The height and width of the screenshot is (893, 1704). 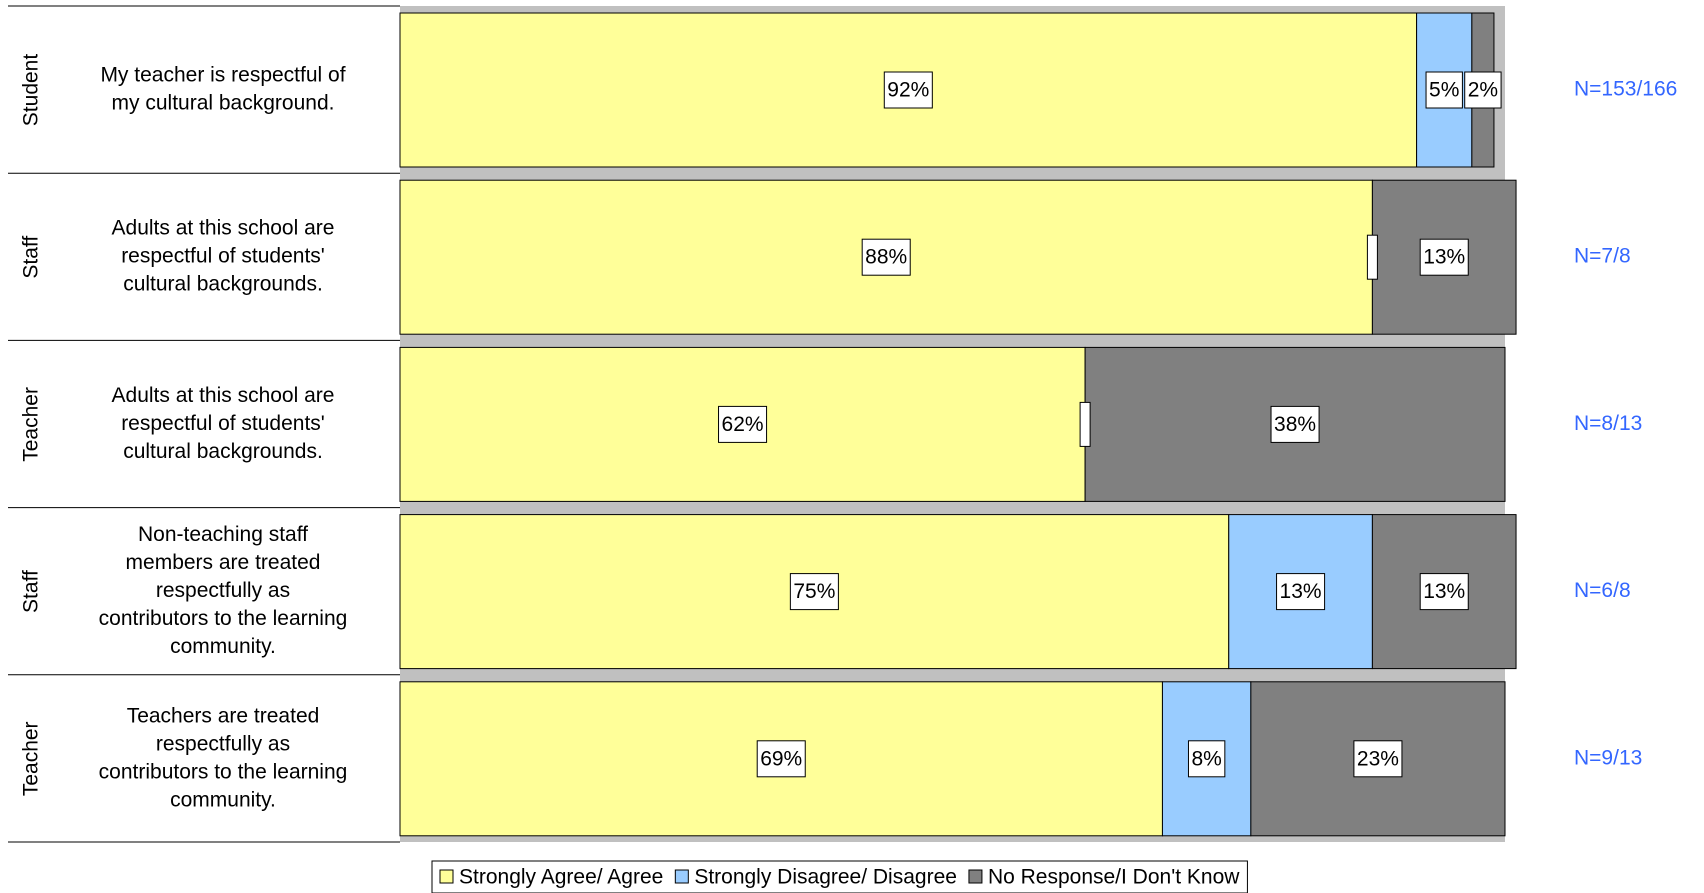 I want to click on n-label: N=9/13, so click(x=1608, y=757).